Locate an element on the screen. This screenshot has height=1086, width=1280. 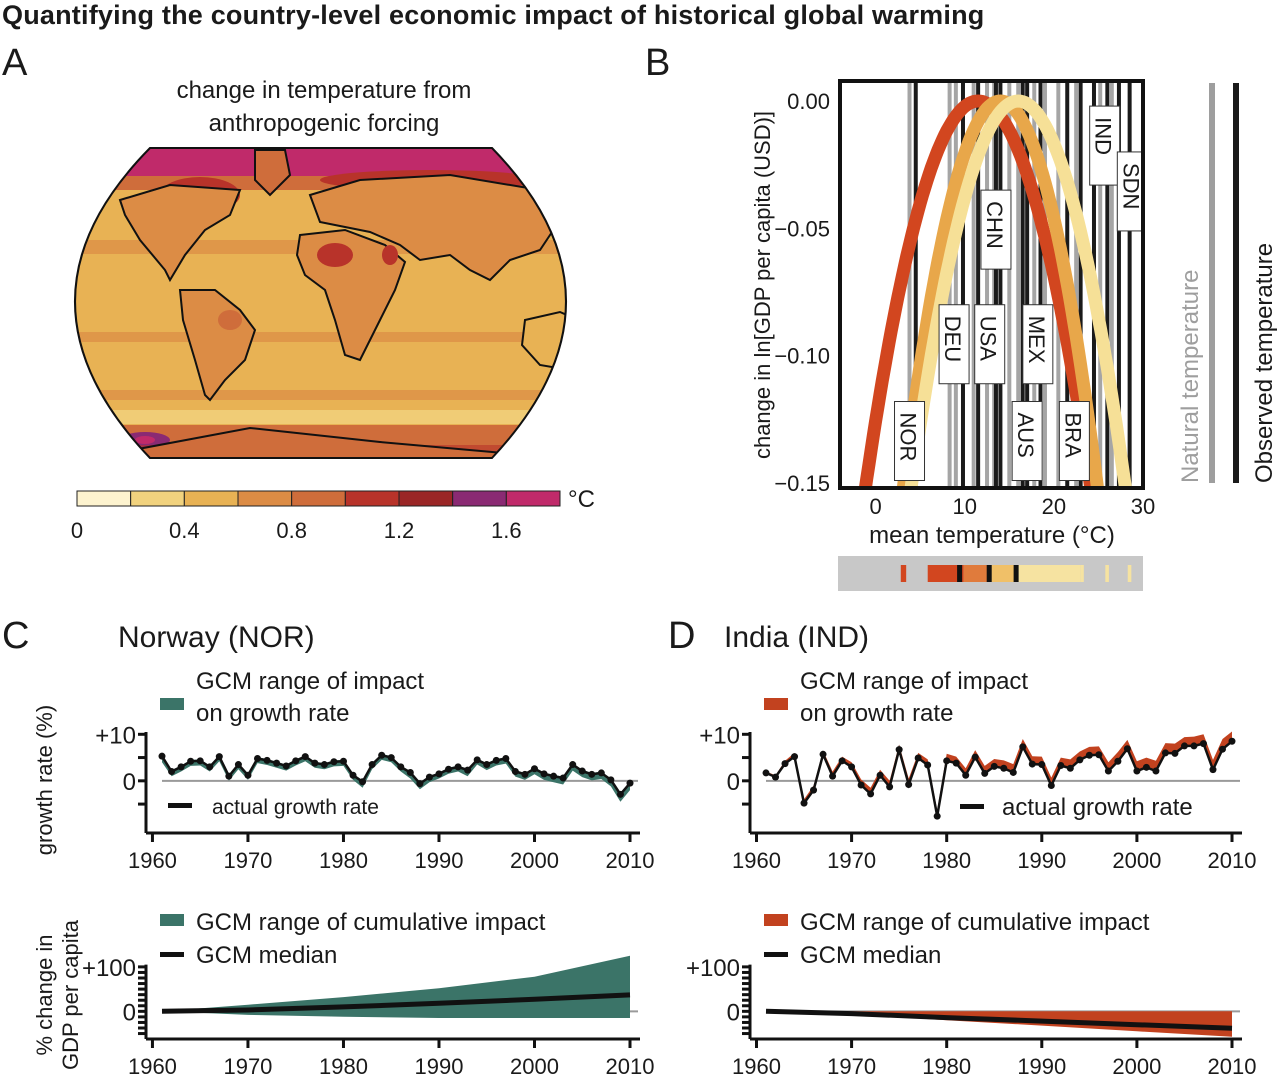
actual-growth-line is located at coordinates (999, 778).